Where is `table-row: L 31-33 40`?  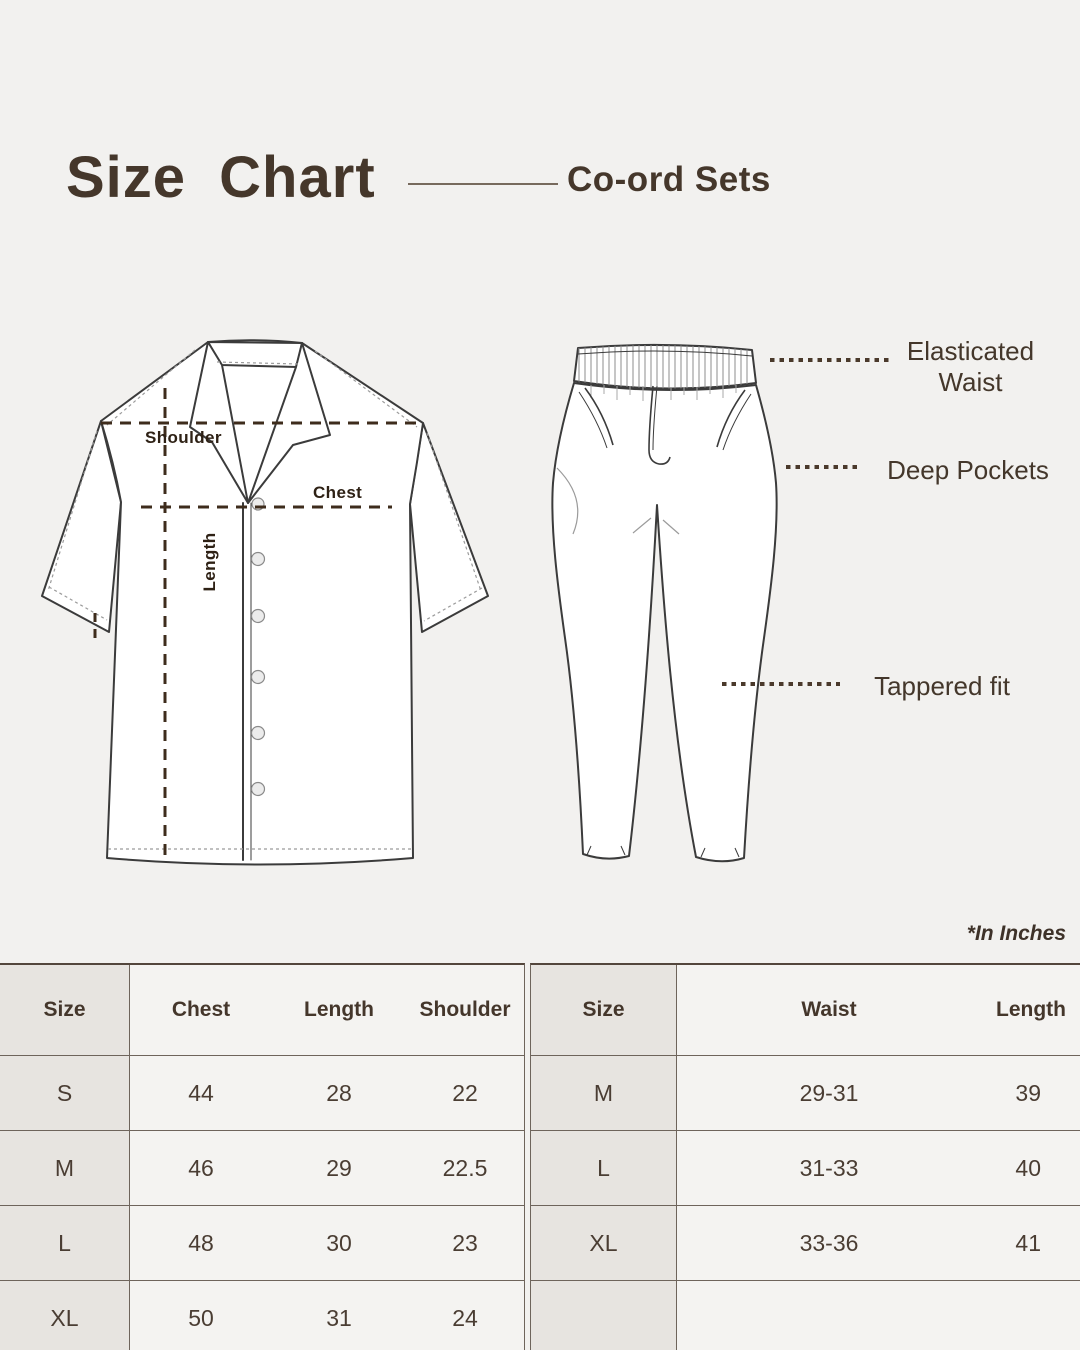
table-row: L 31-33 40 is located at coordinates (805, 1167).